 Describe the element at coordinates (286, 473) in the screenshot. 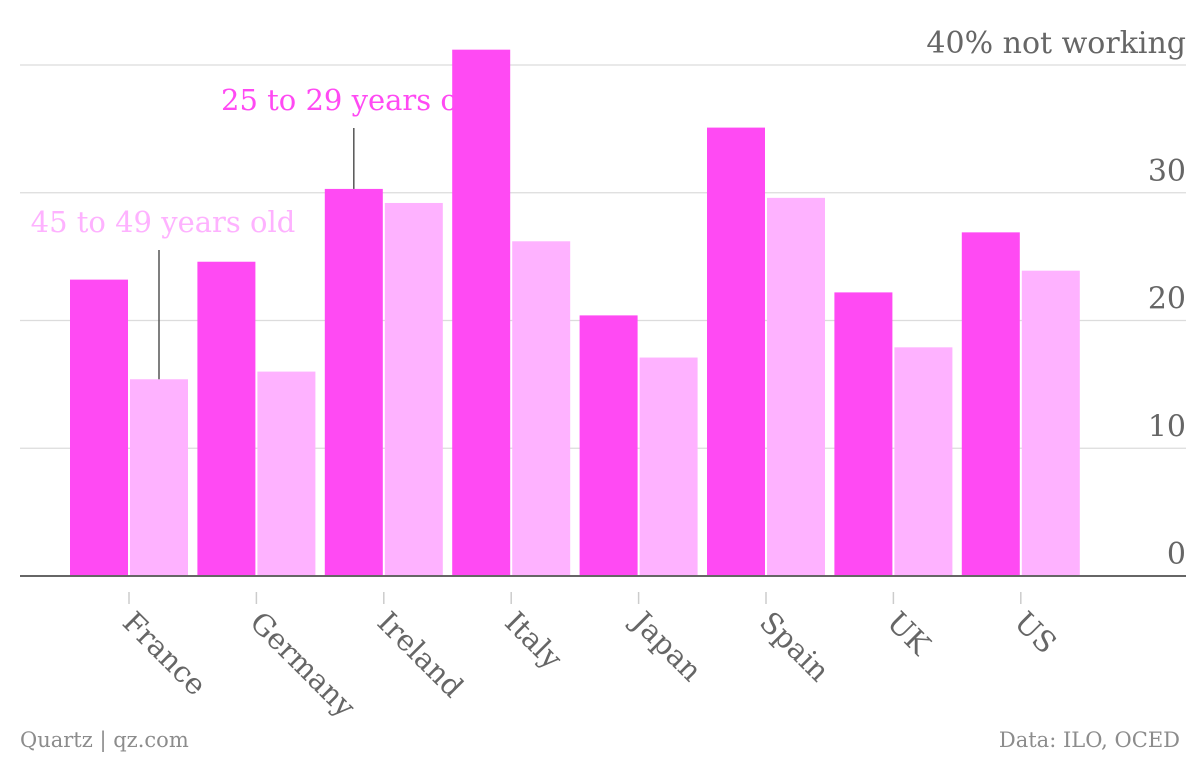

I see `bar-age-45-49-germany` at that location.